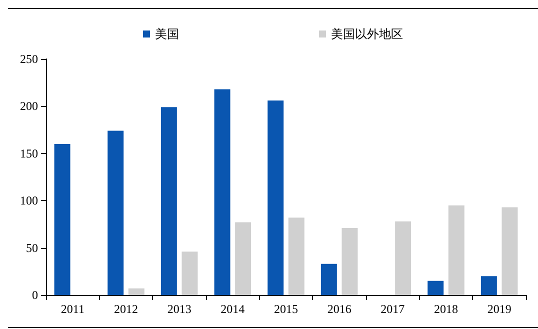 The height and width of the screenshot is (329, 538). What do you see at coordinates (179, 309) in the screenshot?
I see `x-tick-label: 2013` at bounding box center [179, 309].